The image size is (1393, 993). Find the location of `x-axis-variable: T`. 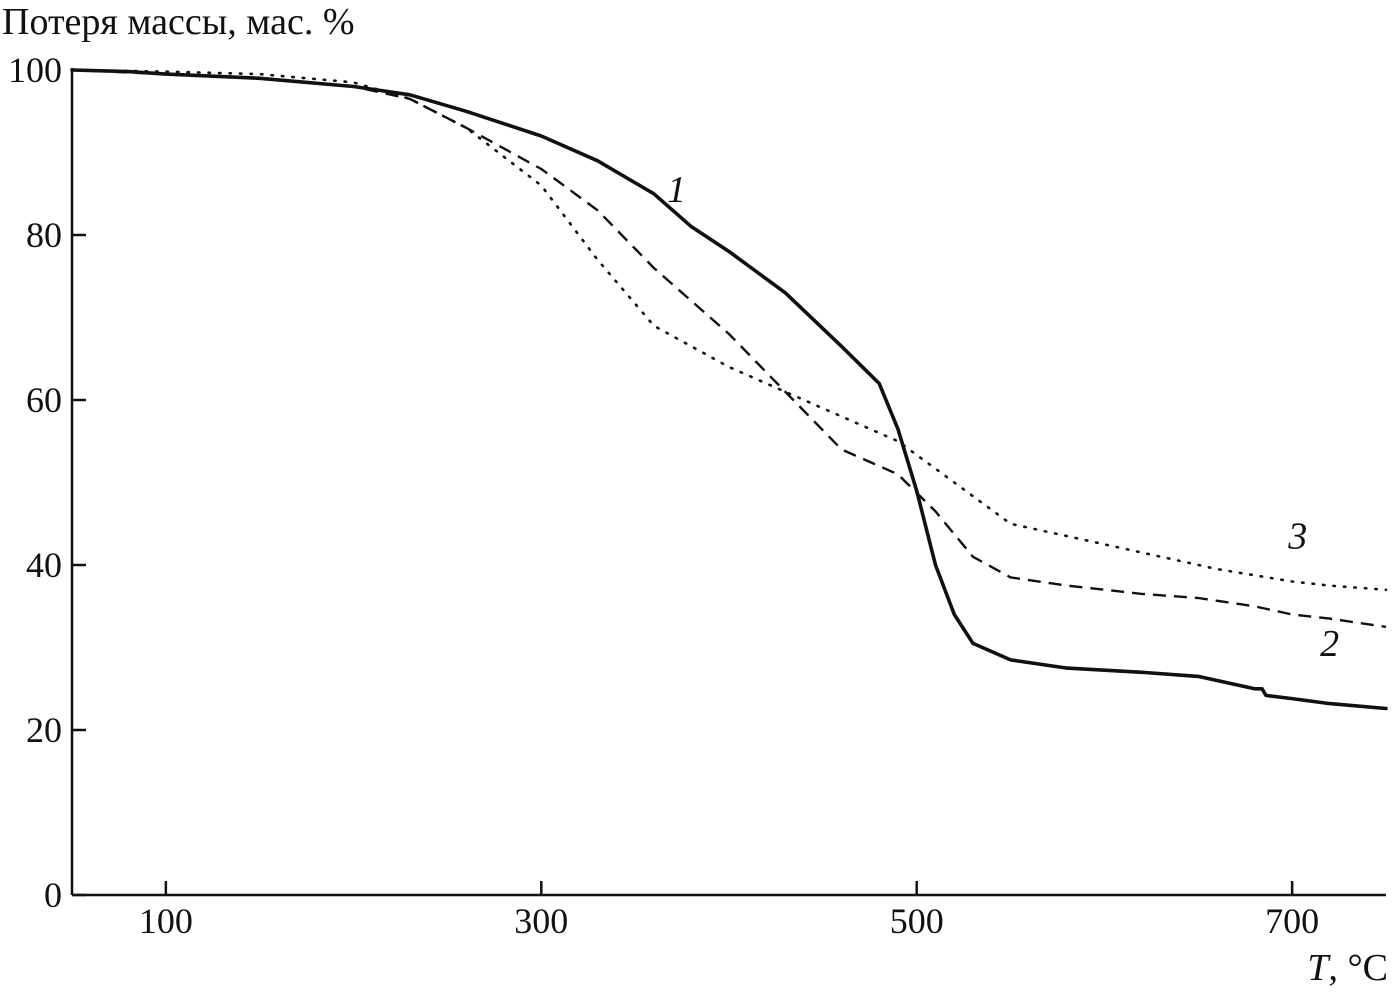

x-axis-variable: T is located at coordinates (1319, 968).